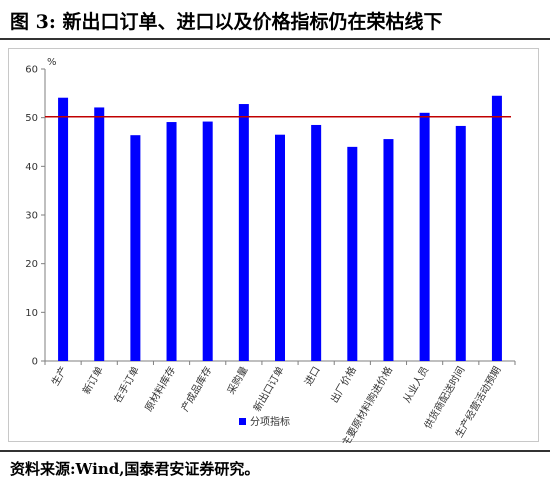 The width and height of the screenshot is (550, 483). What do you see at coordinates (93, 380) in the screenshot?
I see `x-tick-label: 新订单` at bounding box center [93, 380].